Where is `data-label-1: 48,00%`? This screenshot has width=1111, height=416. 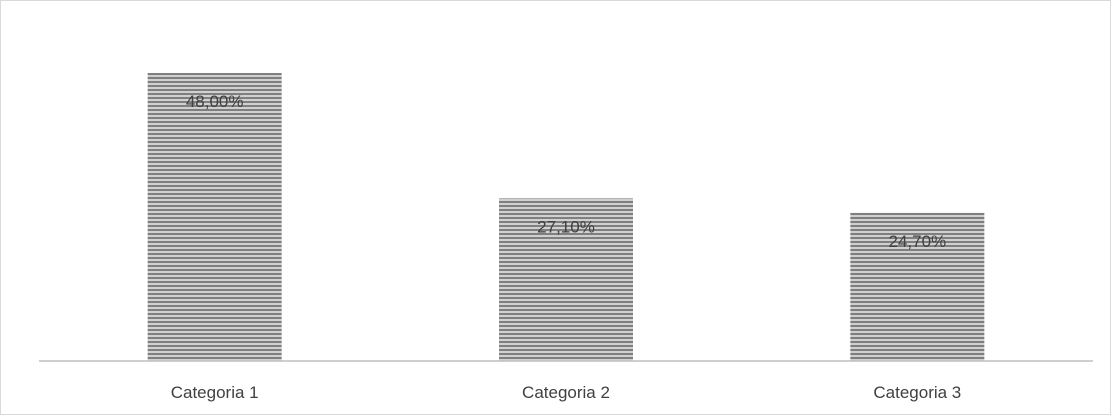 data-label-1: 48,00% is located at coordinates (215, 101).